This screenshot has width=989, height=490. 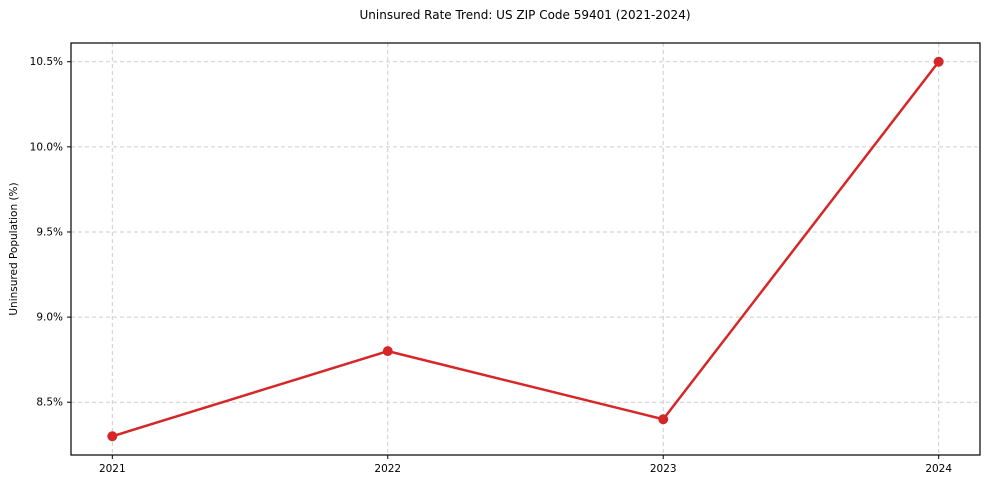 What do you see at coordinates (938, 469) in the screenshot?
I see `x-tick-label: 2024` at bounding box center [938, 469].